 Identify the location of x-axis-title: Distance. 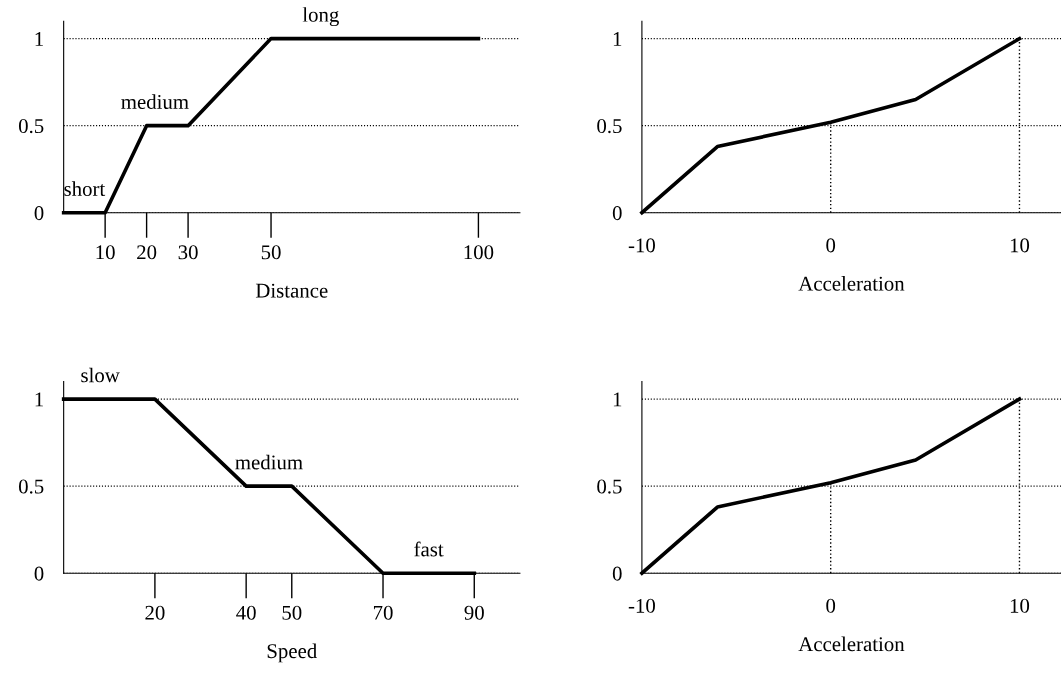
(291, 290).